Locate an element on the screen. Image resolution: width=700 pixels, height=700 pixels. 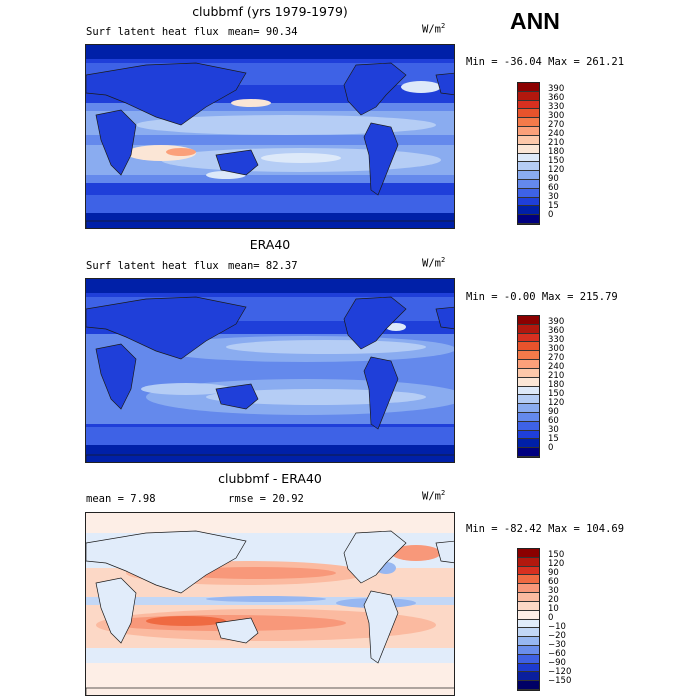
panel3-map-svg is located at coordinates (270, 604).